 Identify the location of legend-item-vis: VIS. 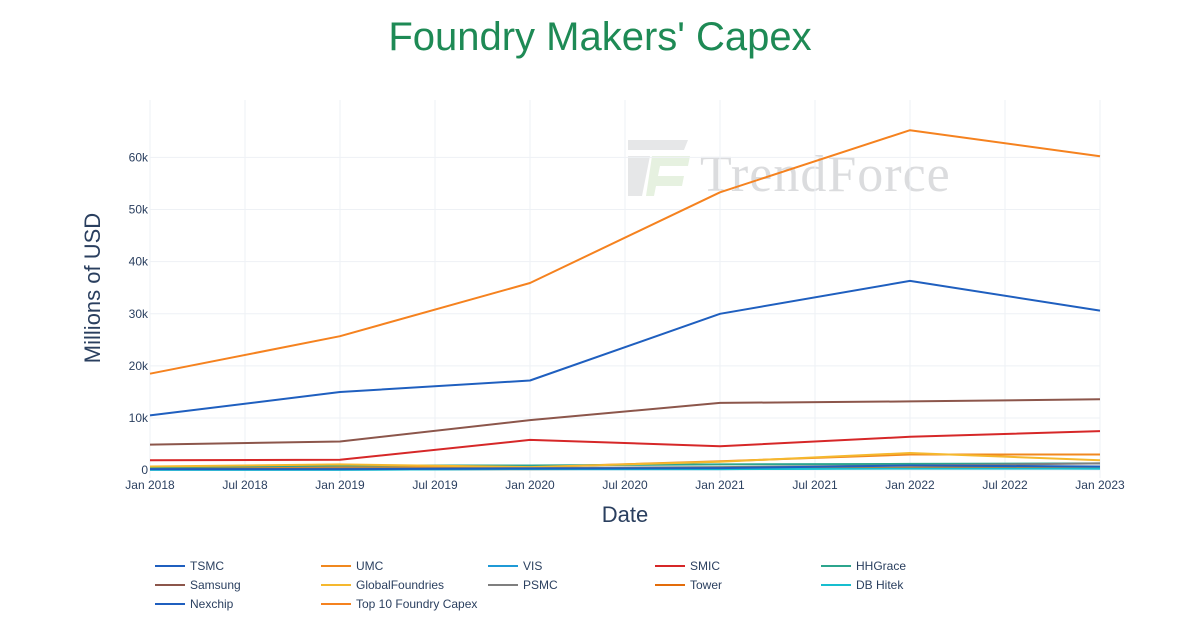
(515, 566).